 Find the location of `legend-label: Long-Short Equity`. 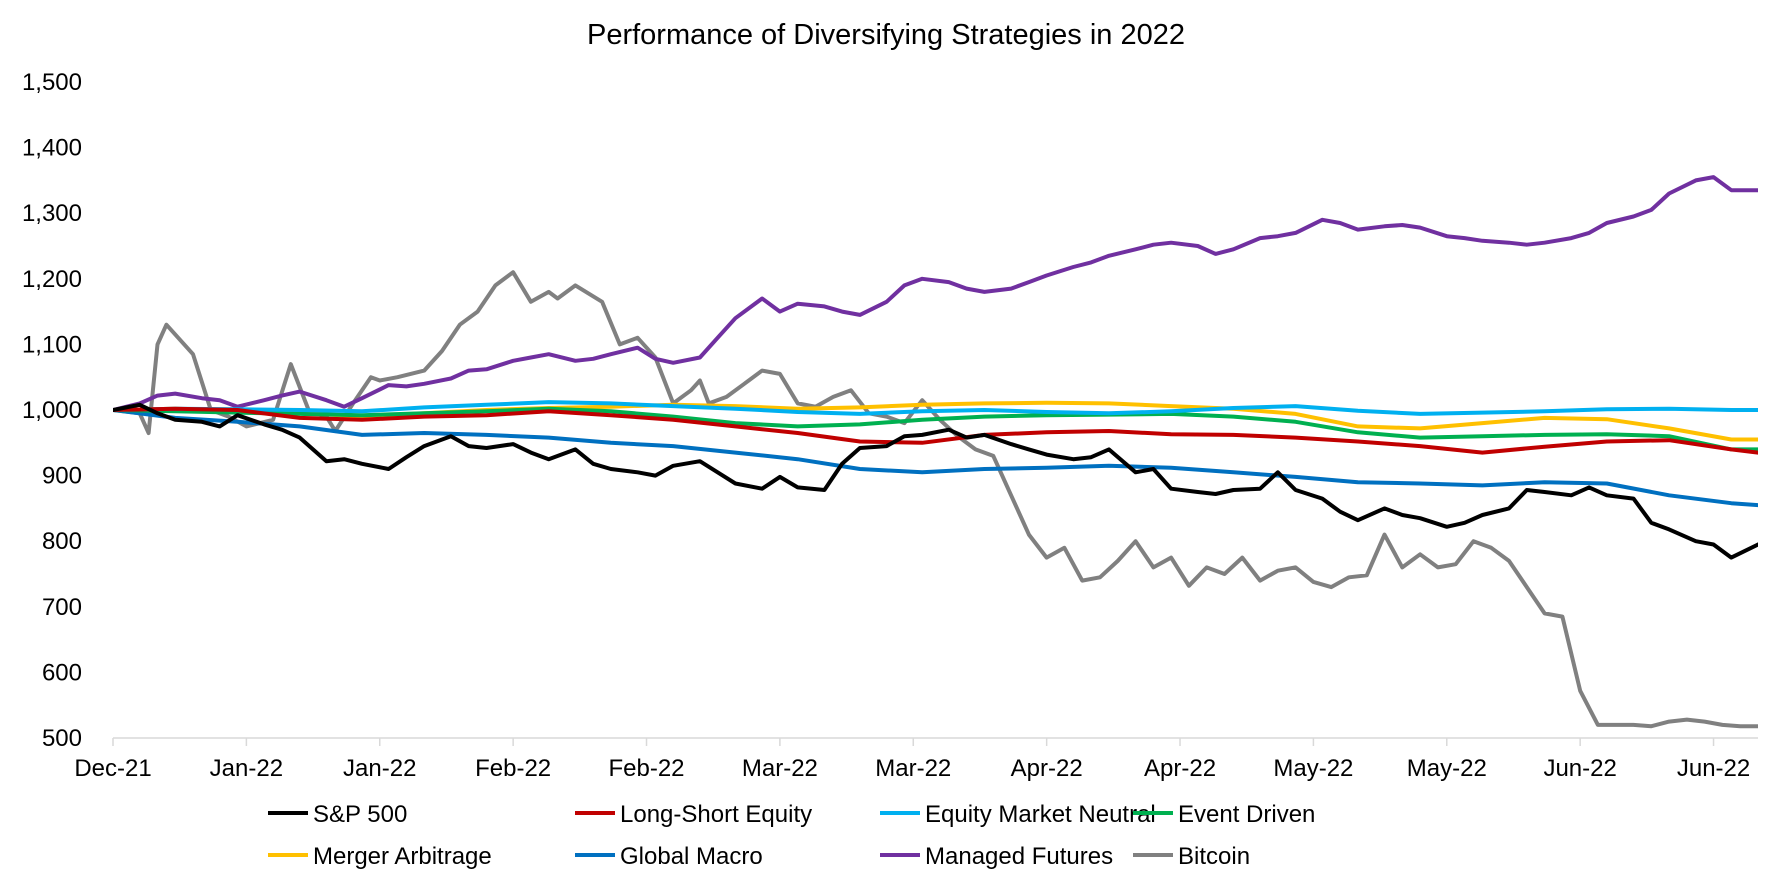

legend-label: Long-Short Equity is located at coordinates (716, 814).